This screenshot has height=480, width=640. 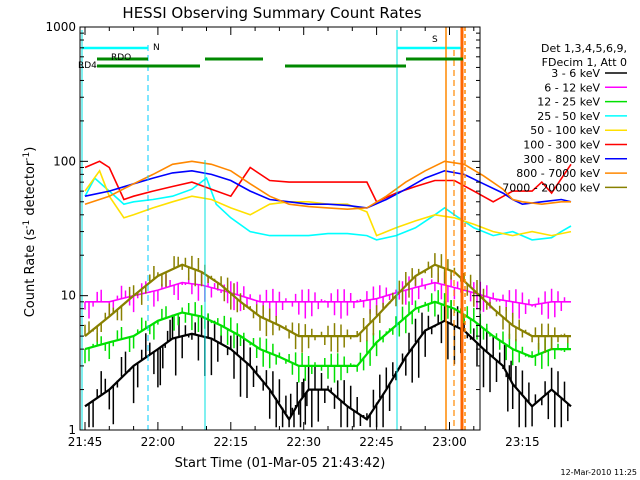 I want to click on y-axis-label: Count Rate (s-1 detector-1), so click(x=30, y=232).